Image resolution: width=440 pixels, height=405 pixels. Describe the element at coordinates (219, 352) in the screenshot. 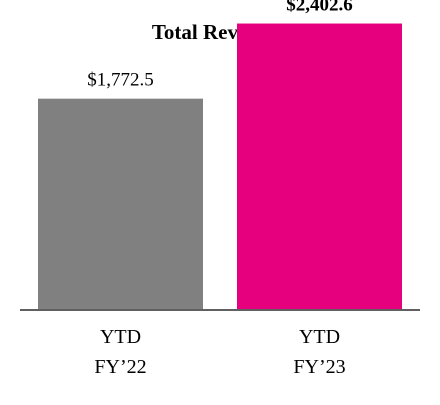

I see `x-tick-labels-group: YTD FY’22 YTD FY’23` at that location.